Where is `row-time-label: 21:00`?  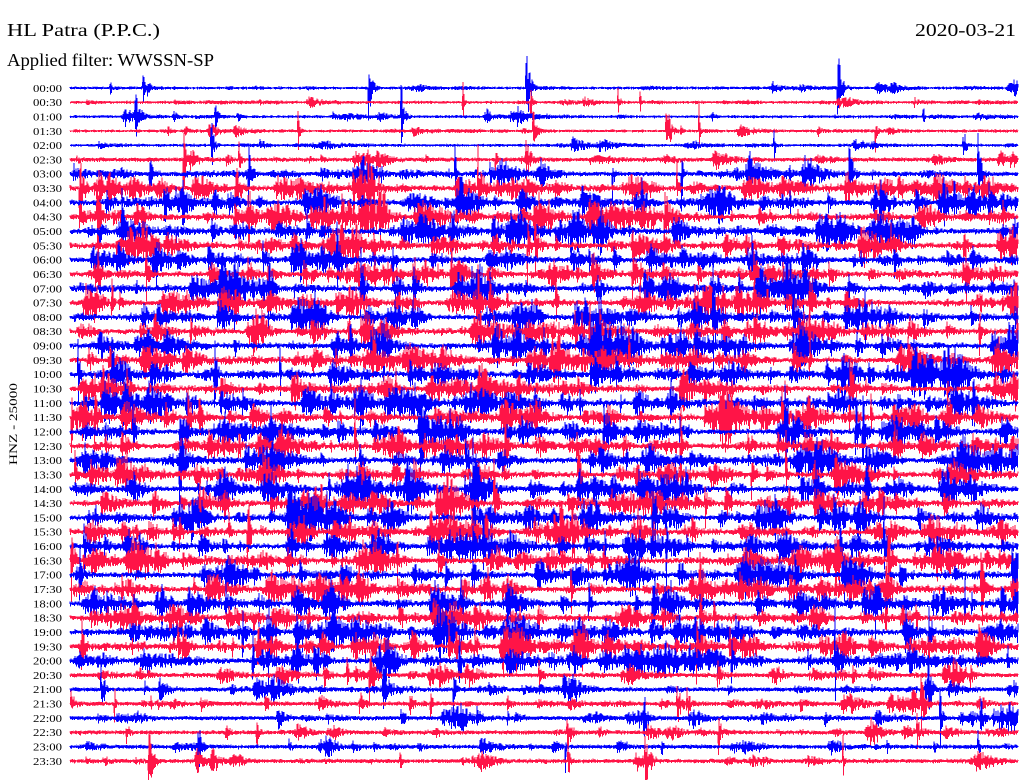 row-time-label: 21:00 is located at coordinates (48, 690).